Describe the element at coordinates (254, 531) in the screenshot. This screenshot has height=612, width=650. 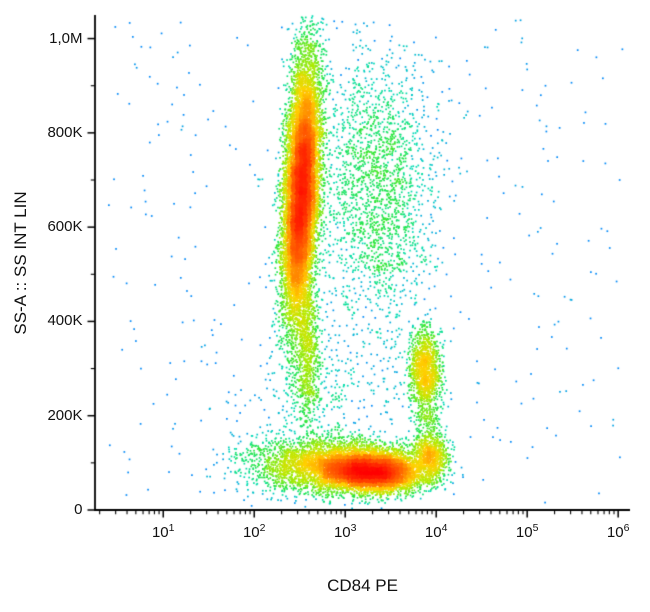
I see `x-tick-label: 10²` at that location.